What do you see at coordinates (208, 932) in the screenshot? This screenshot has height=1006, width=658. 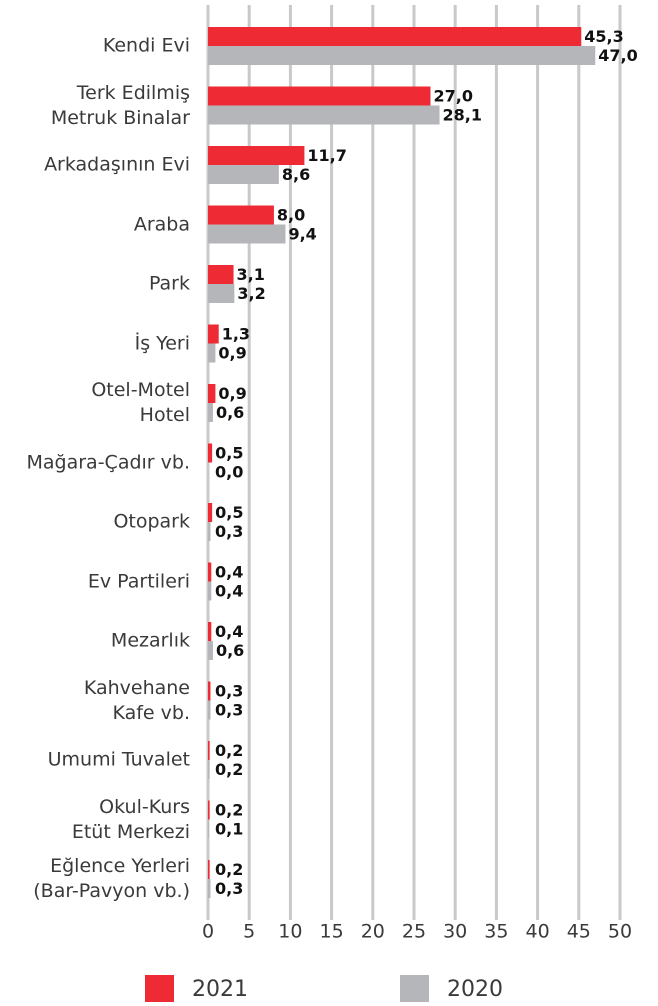 I see `x-tick-label: 0` at bounding box center [208, 932].